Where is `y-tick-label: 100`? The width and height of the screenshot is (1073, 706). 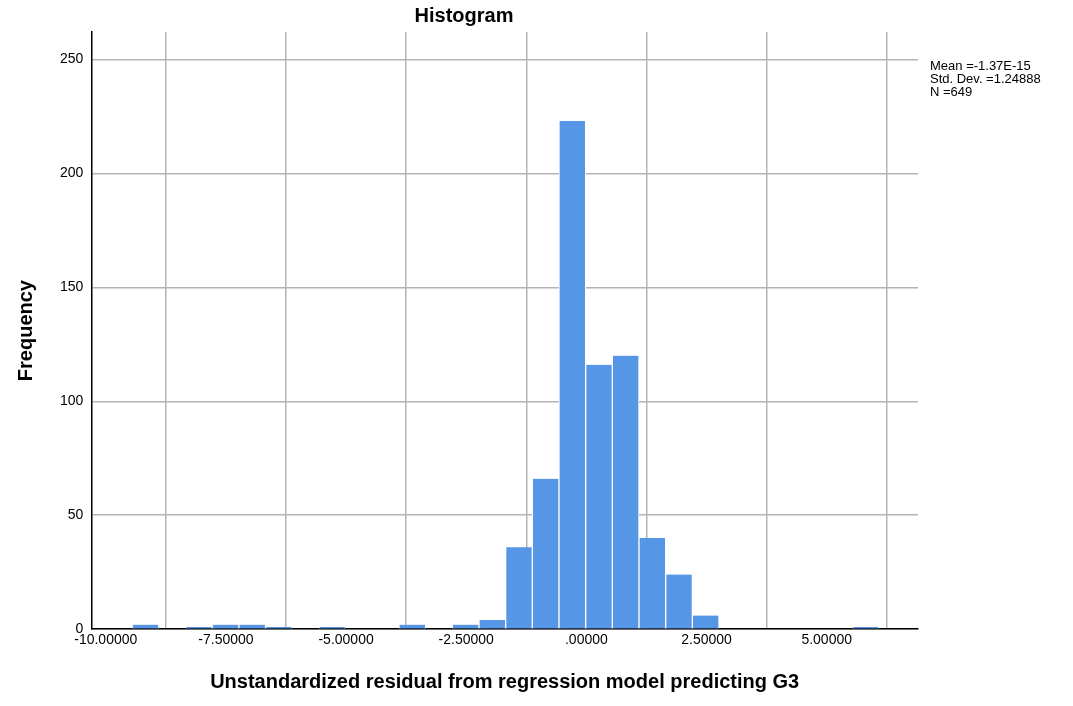 y-tick-label: 100 is located at coordinates (72, 400).